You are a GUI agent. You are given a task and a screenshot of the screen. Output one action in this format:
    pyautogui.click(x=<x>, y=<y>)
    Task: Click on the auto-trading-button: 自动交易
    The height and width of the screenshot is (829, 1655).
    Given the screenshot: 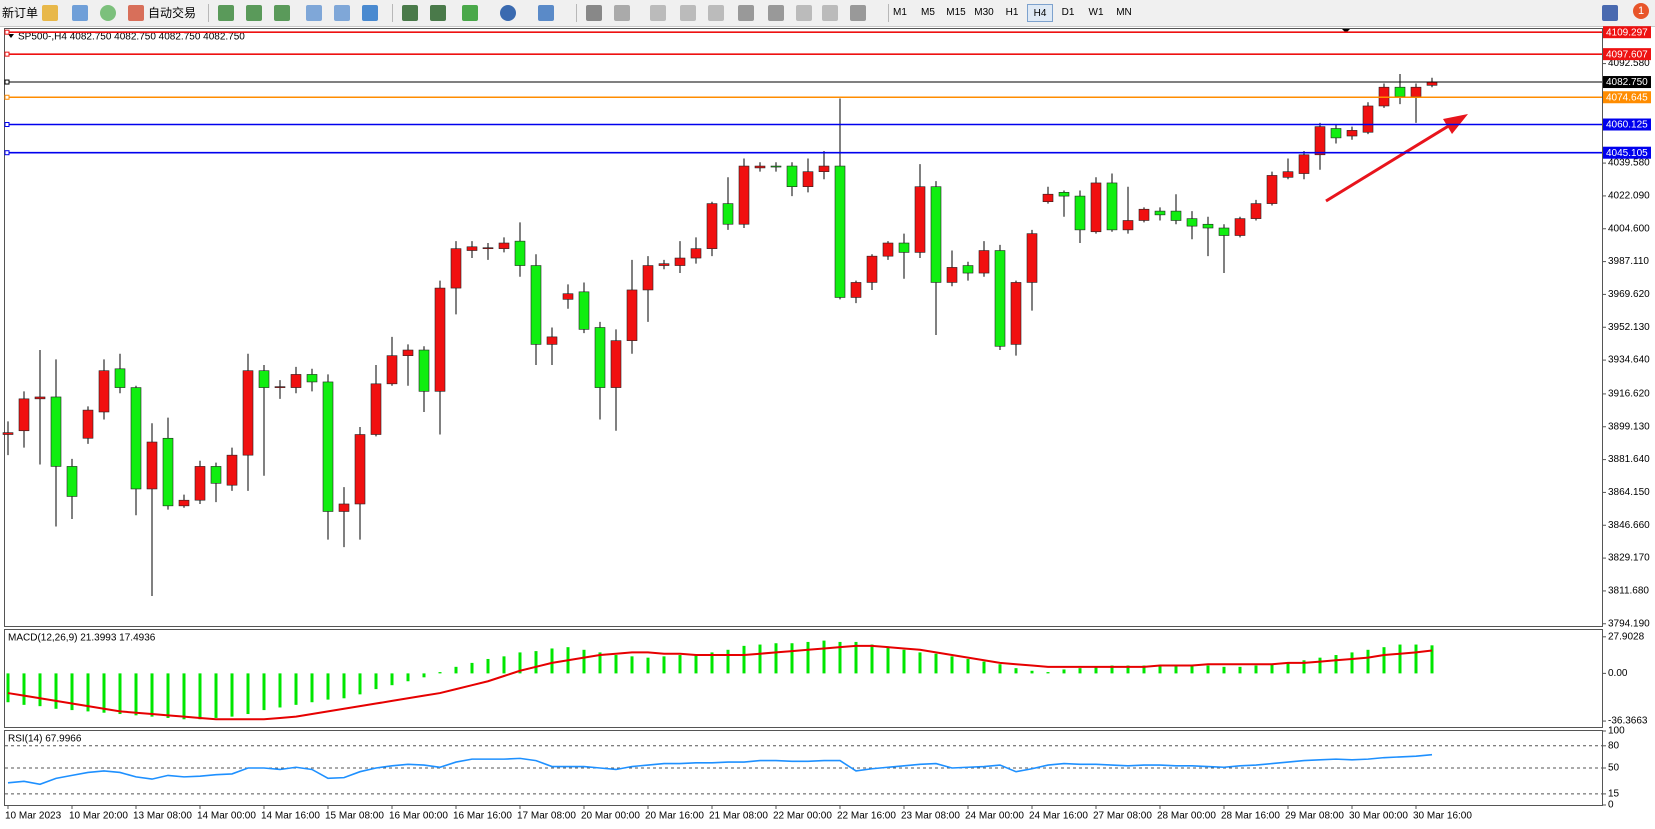 What is the action you would take?
    pyautogui.click(x=172, y=13)
    